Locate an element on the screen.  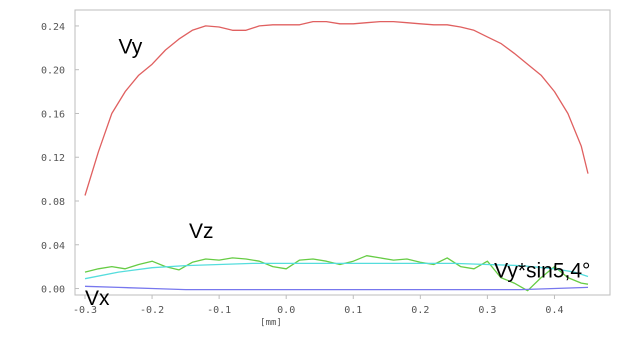
x-tick-label: 0.0 is located at coordinates (286, 310).